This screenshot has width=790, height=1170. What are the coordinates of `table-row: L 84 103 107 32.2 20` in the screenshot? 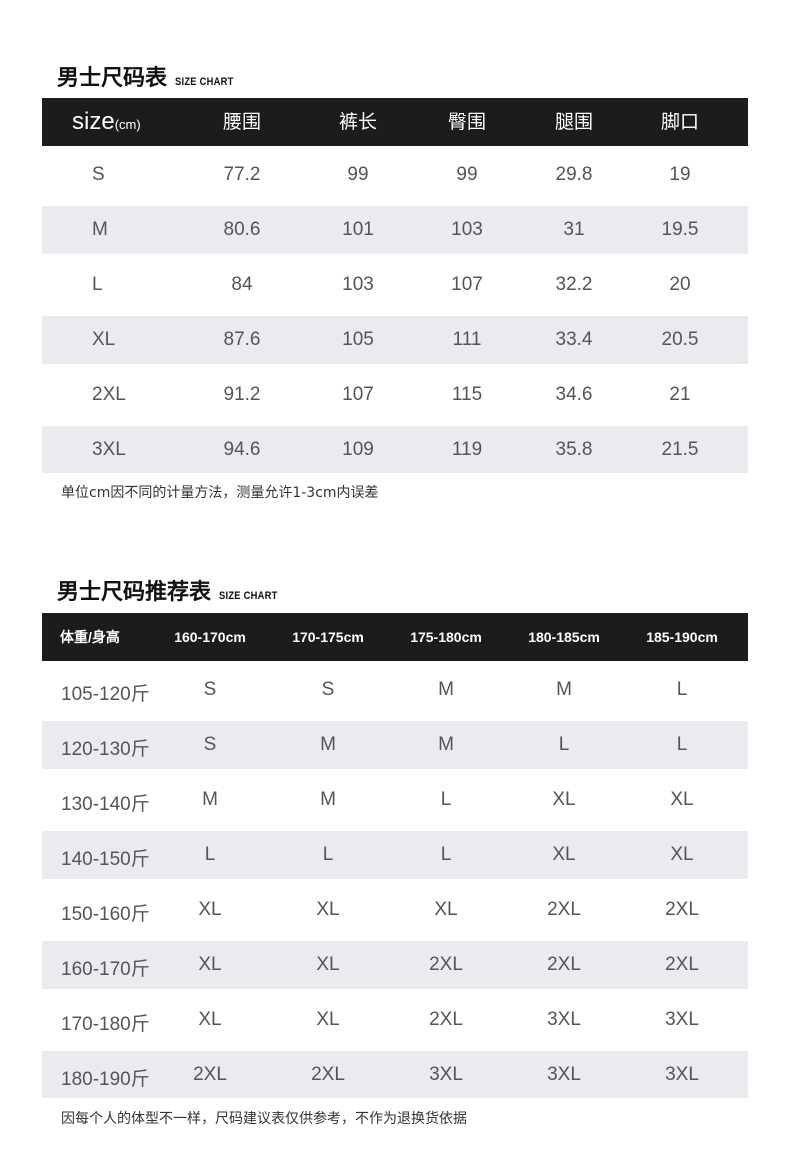 It's located at (395, 285).